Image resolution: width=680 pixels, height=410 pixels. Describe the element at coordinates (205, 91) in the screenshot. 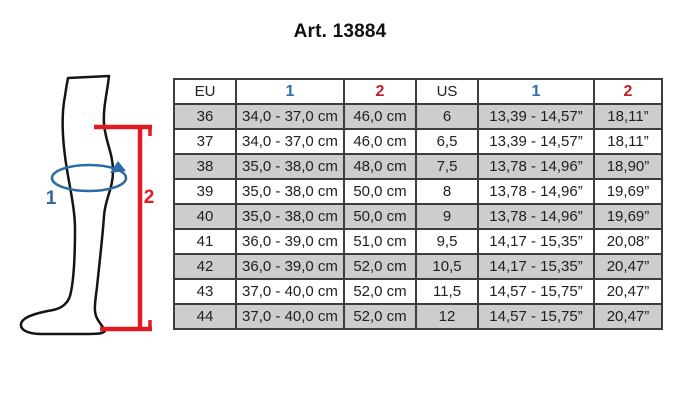

I see `header-eu: EU` at that location.